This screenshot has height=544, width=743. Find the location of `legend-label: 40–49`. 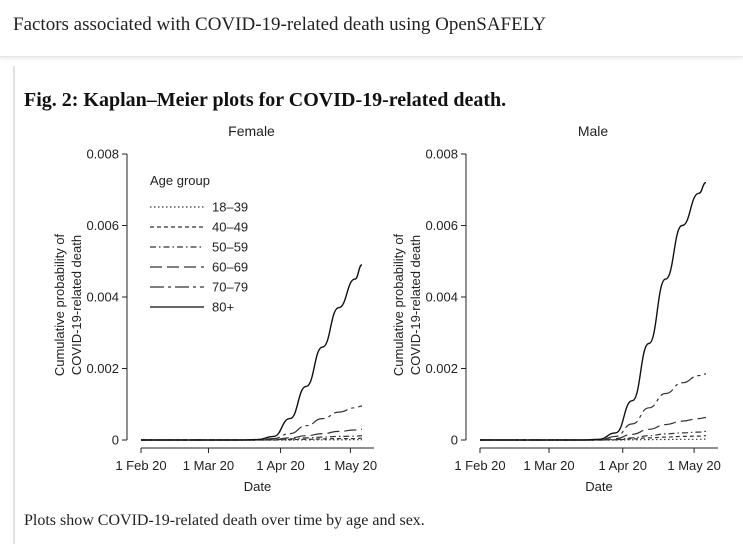

legend-label: 40–49 is located at coordinates (230, 227).